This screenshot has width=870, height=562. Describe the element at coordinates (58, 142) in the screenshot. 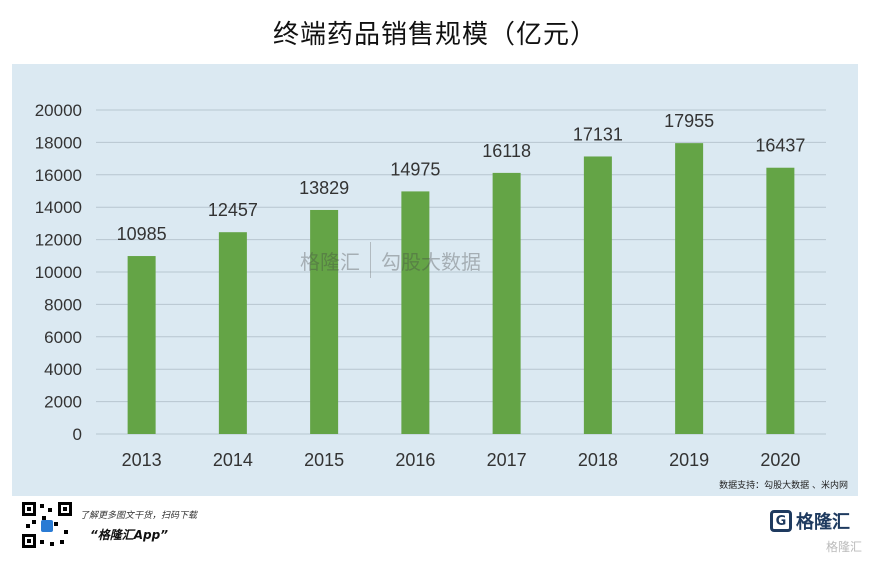

I see `y-tick-label: 18000` at that location.